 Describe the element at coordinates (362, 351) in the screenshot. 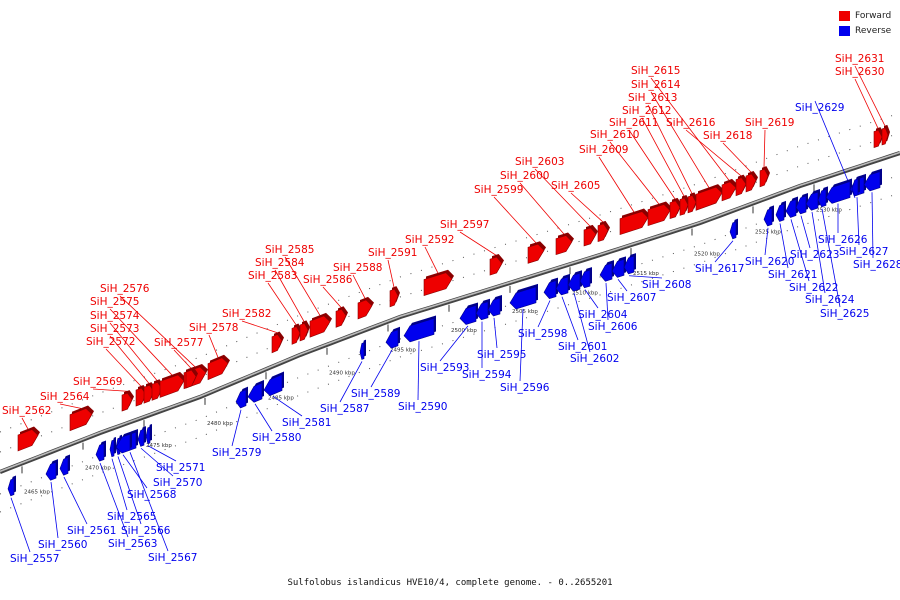

I see `gene-sih-2587-arrow` at that location.